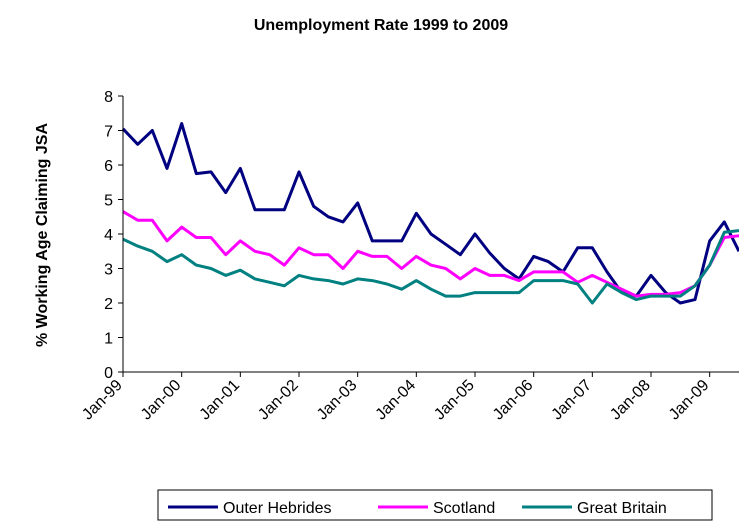 The width and height of the screenshot is (739, 523). Describe the element at coordinates (108, 97) in the screenshot. I see `y-tick-label: 8` at that location.